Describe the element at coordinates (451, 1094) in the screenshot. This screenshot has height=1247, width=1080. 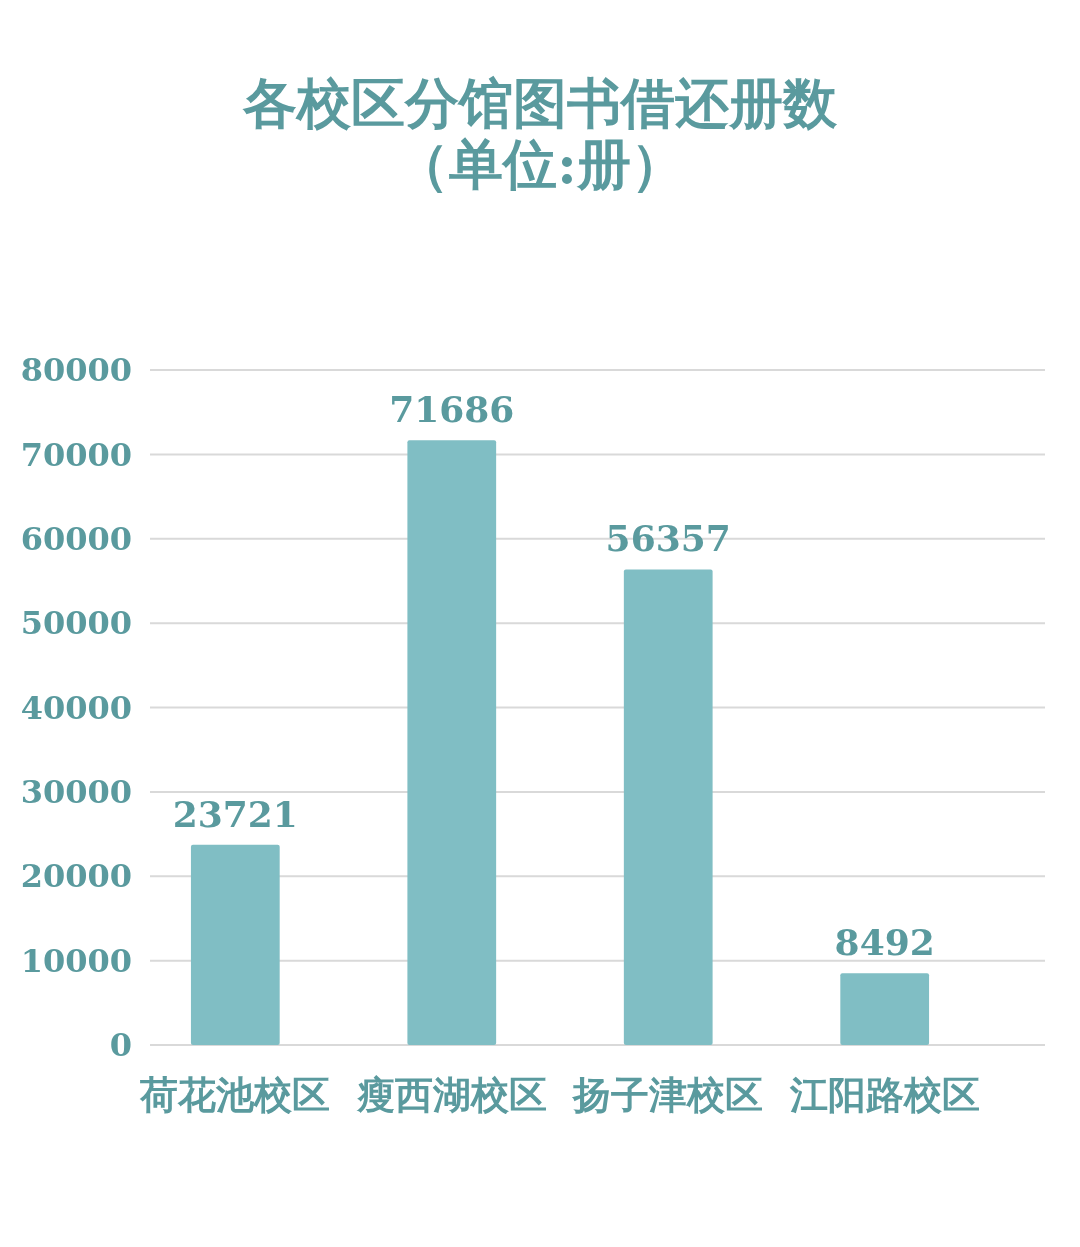
I see `x-tick-label: 瘦西湖校区` at that location.